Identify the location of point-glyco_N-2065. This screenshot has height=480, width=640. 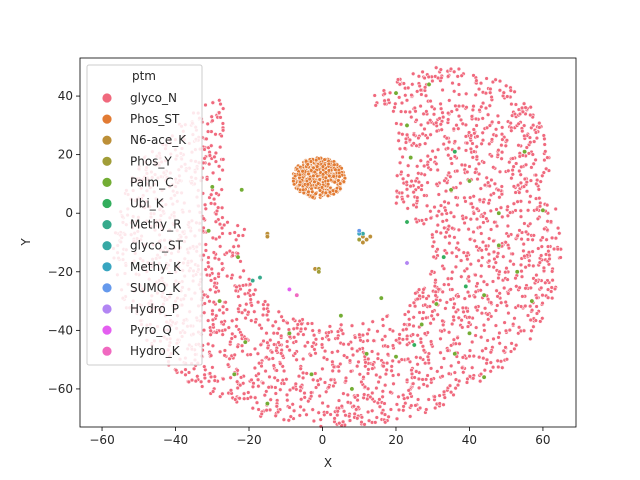
(206, 250).